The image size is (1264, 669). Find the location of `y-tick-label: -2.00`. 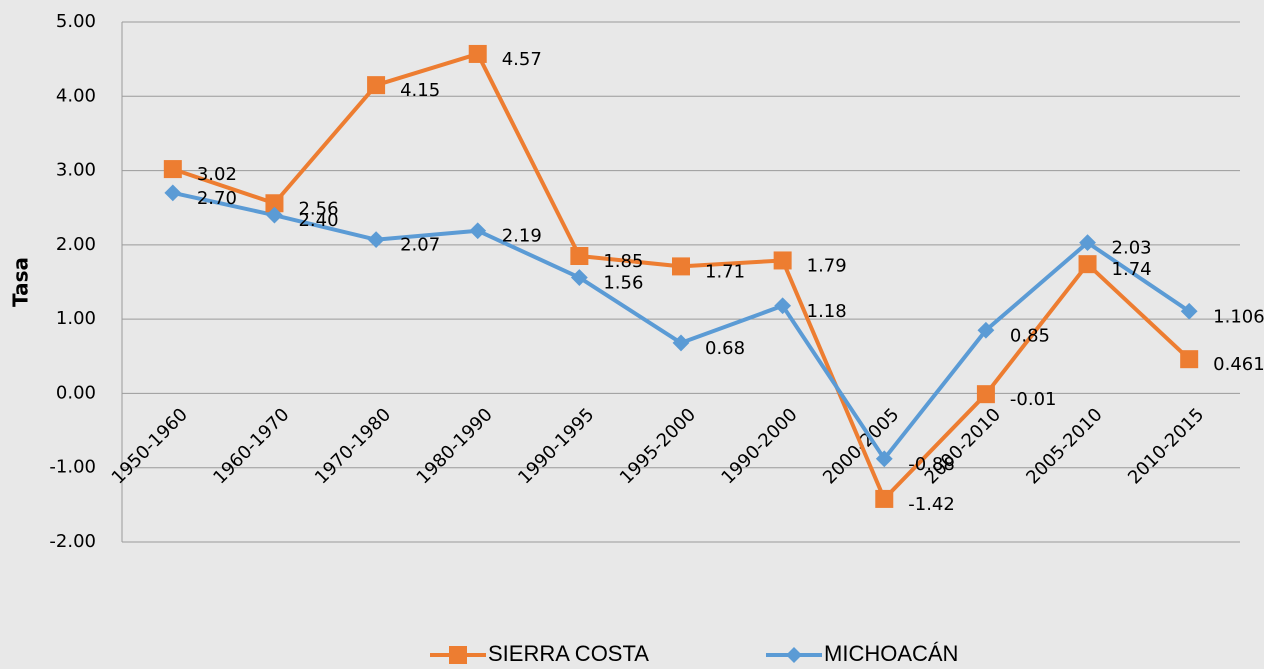

y-tick-label: -2.00 is located at coordinates (72, 541).